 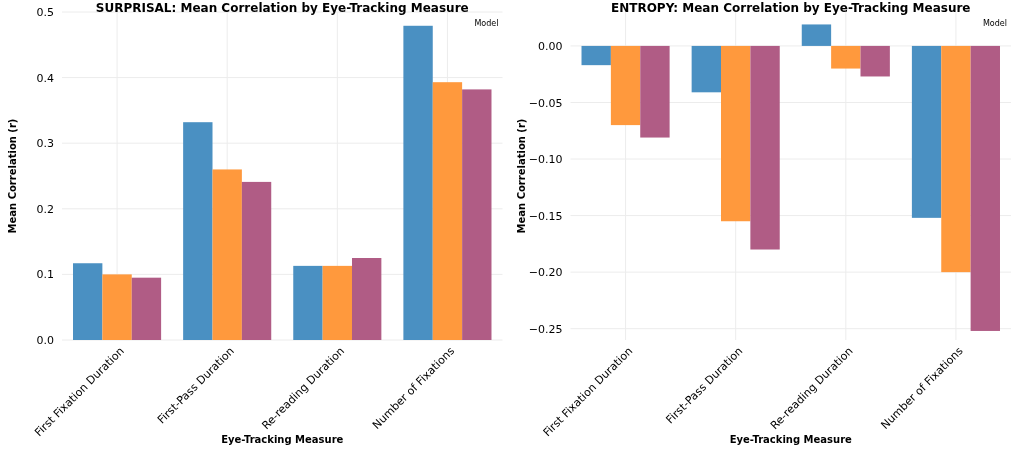 What do you see at coordinates (545, 103) in the screenshot?
I see `y-tick-label: −0.05` at bounding box center [545, 103].